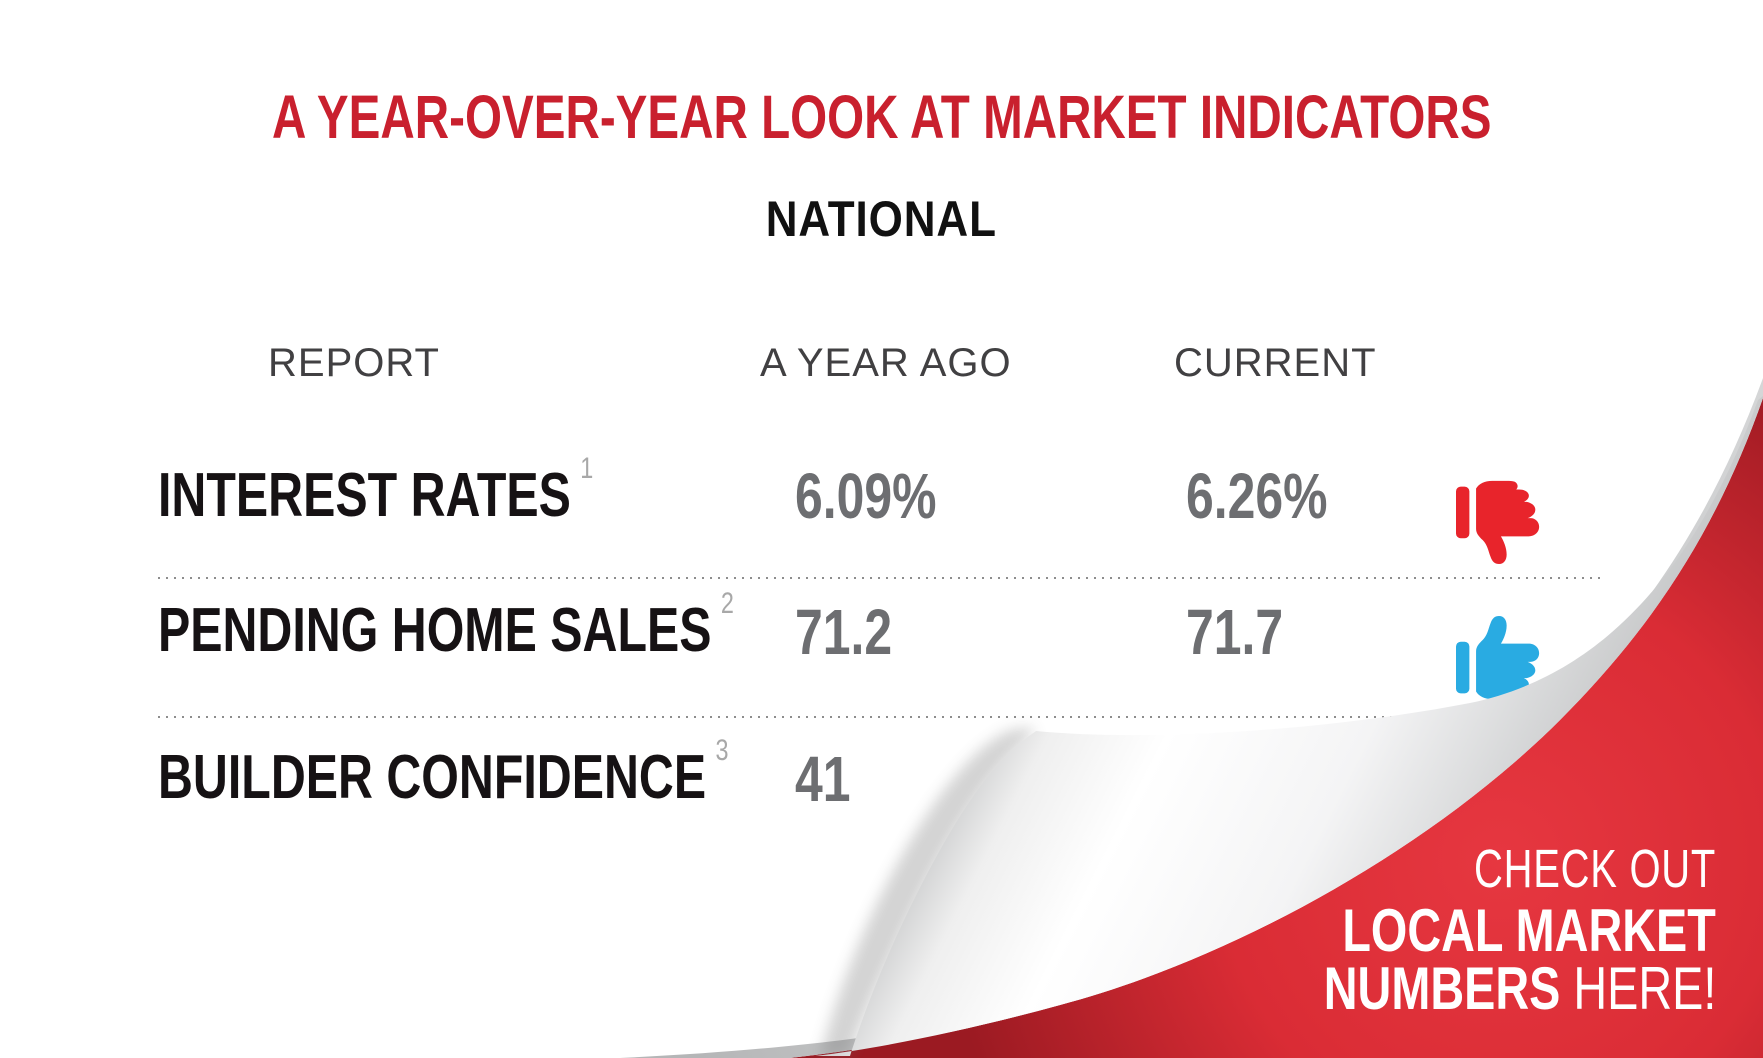  I want to click on cta-line-3: NUMBERS HERE!, so click(1464, 988).